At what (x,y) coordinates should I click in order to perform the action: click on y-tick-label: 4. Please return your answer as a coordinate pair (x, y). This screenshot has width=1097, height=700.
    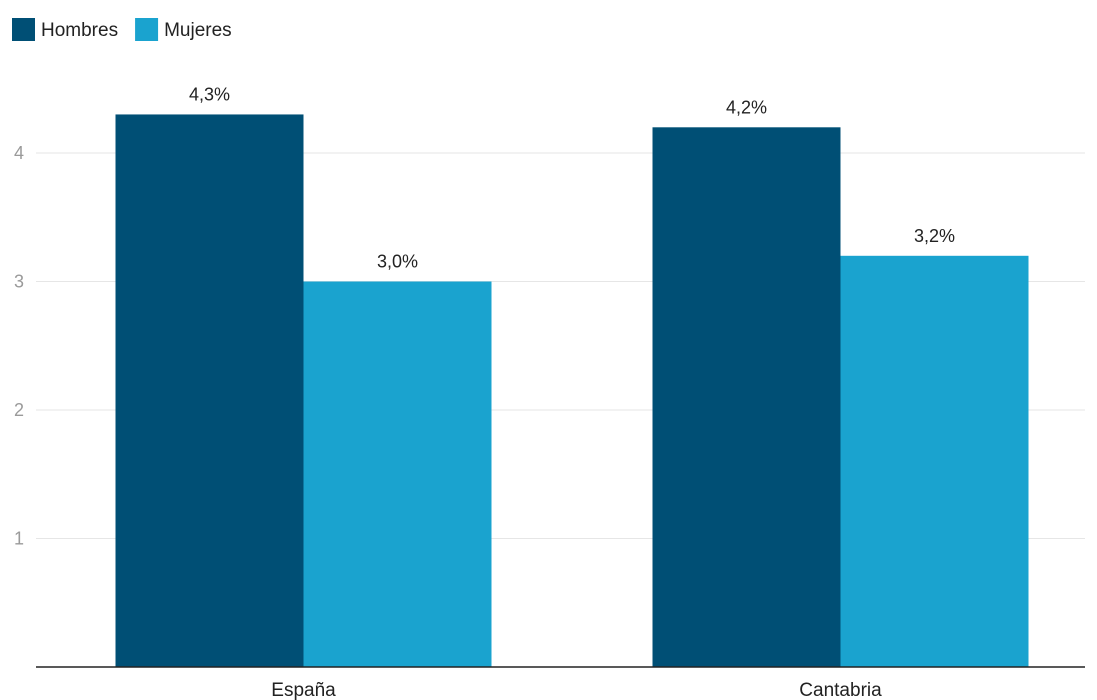
    Looking at the image, I should click on (19, 153).